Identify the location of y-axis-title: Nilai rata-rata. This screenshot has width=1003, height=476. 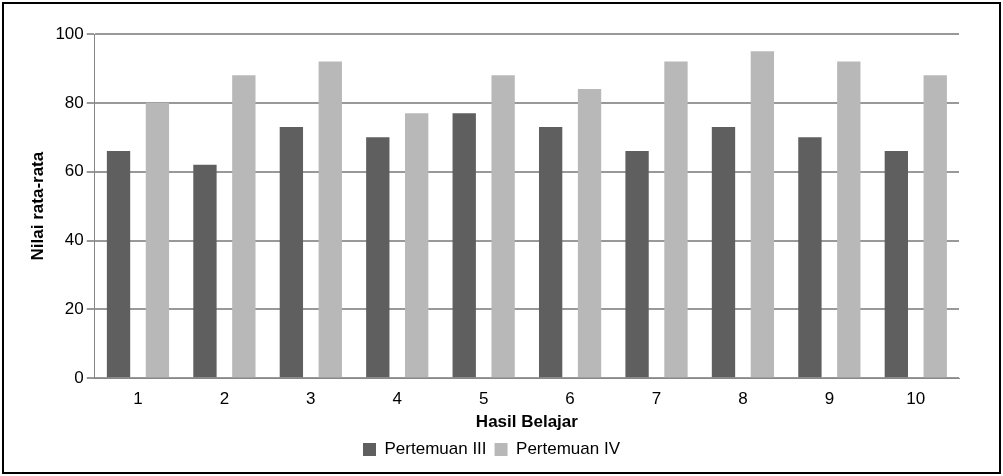
(37, 206).